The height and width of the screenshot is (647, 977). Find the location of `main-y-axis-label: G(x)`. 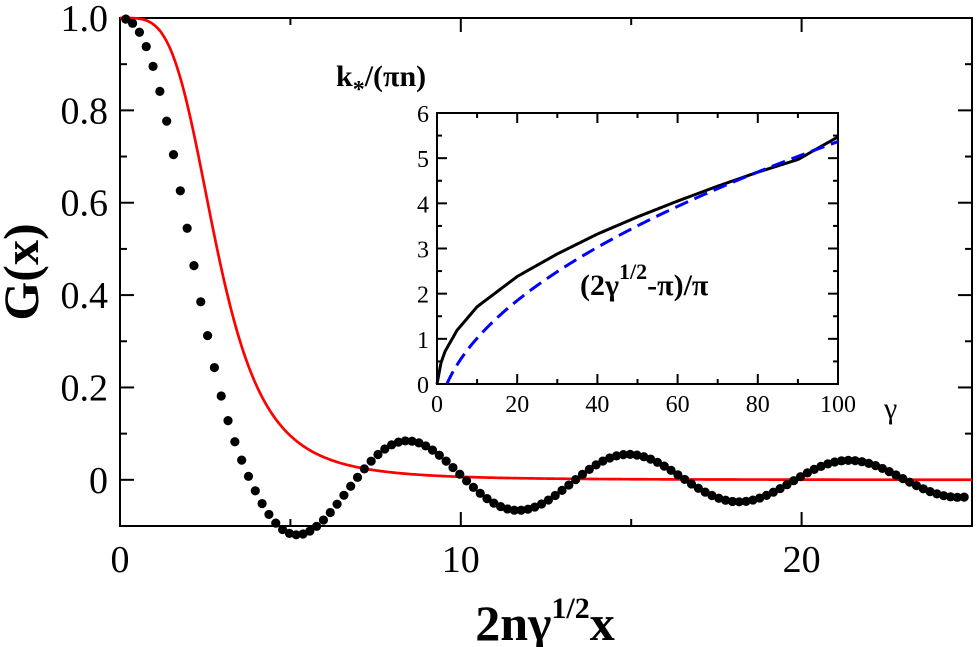

main-y-axis-label: G(x) is located at coordinates (24, 271).